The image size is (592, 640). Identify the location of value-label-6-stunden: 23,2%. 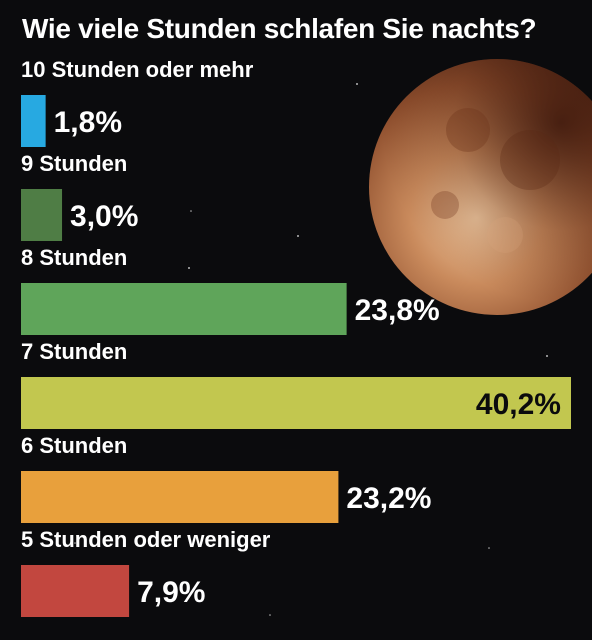
(388, 498).